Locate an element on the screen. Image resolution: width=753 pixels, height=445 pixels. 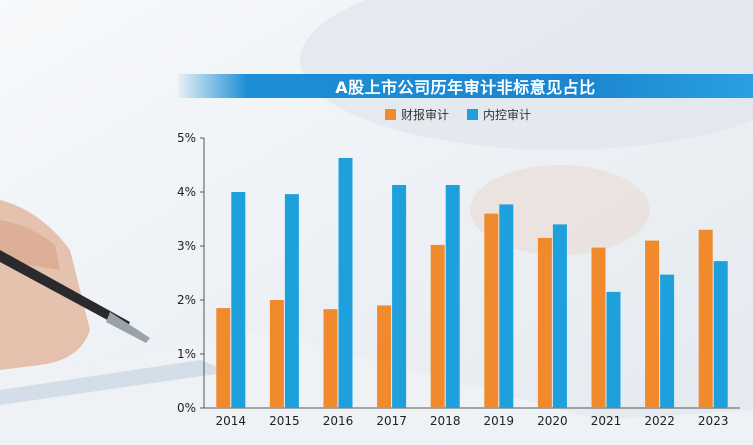
title-banner: A股上市公司历年审计非标意见占比 is located at coordinates (465, 86).